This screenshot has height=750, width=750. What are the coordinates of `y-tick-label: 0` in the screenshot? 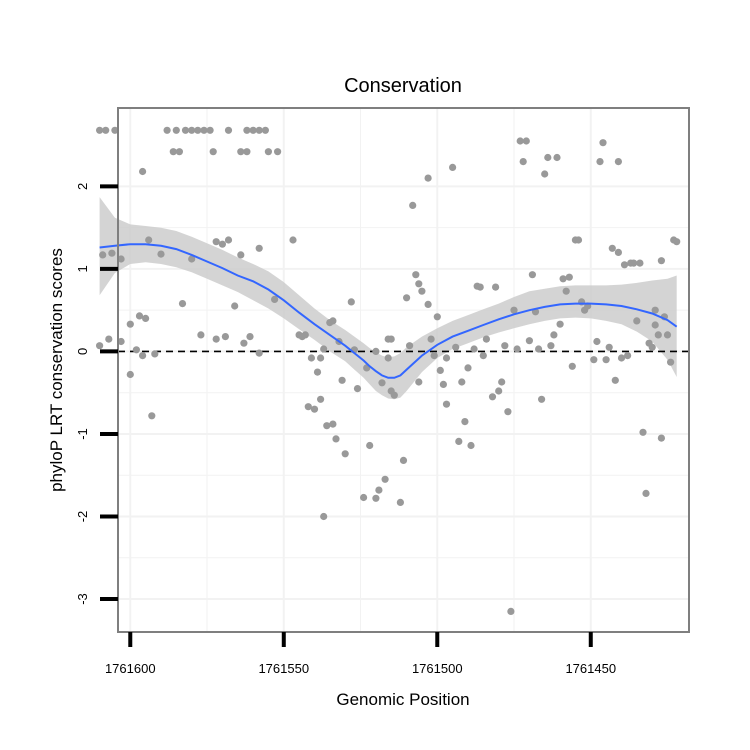 It's located at (82, 351).